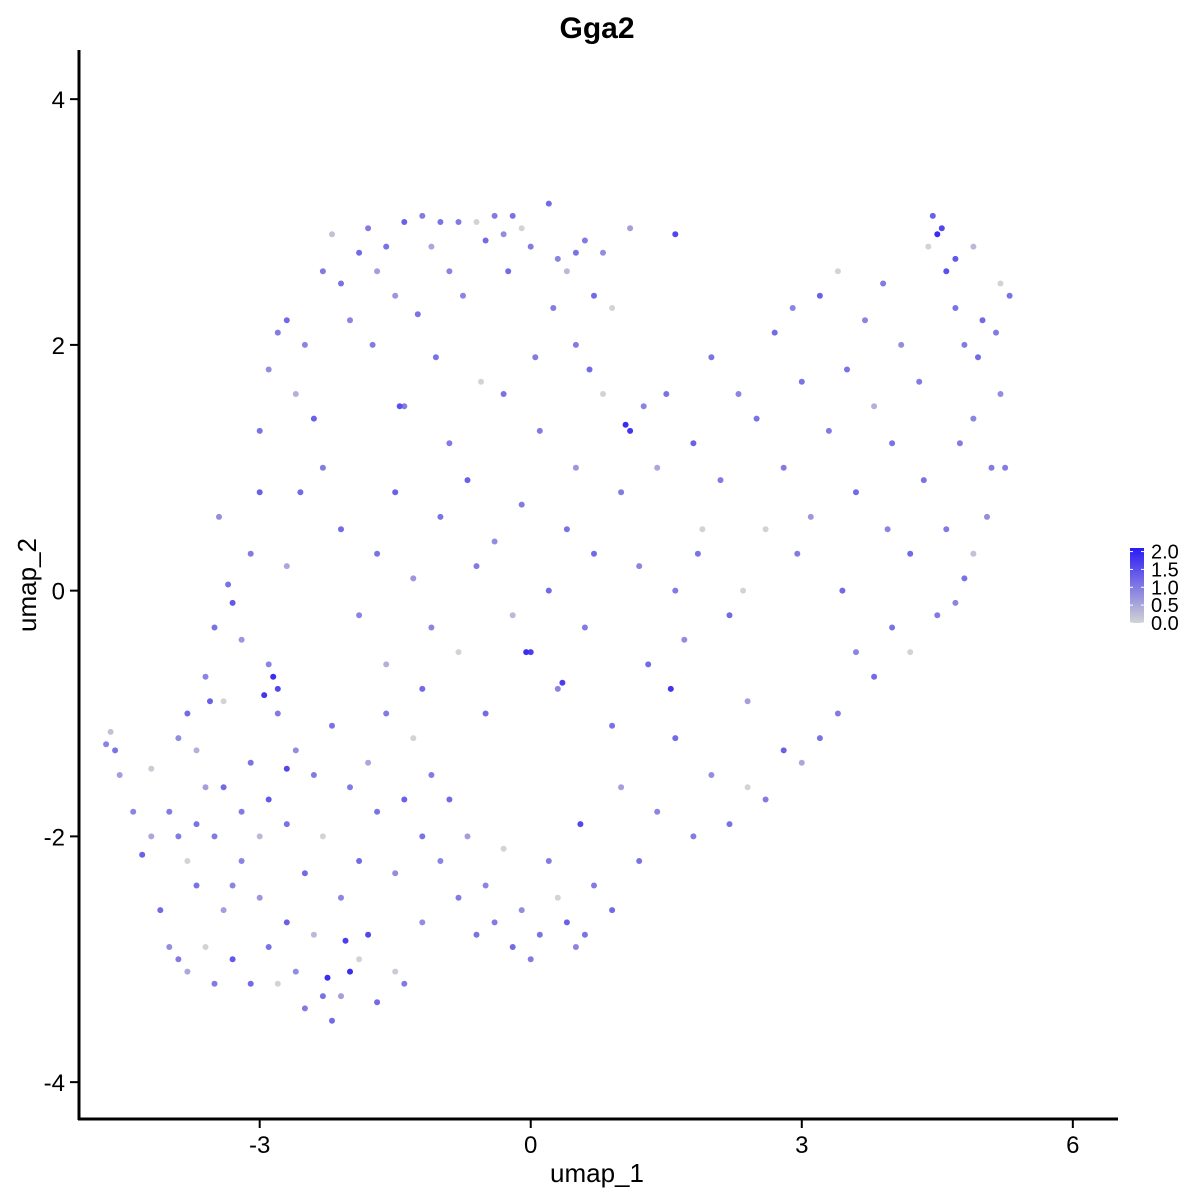 The width and height of the screenshot is (1200, 1200). Describe the element at coordinates (664, 1139) in the screenshot. I see `x-ticks: -3 0 3 6` at that location.